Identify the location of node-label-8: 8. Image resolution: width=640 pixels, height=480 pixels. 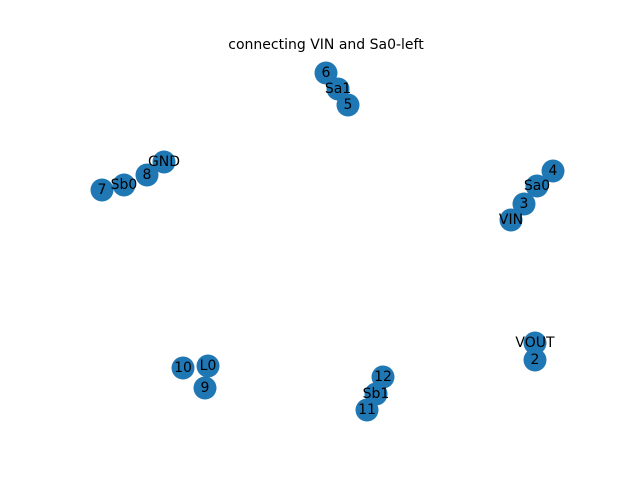
(147, 175).